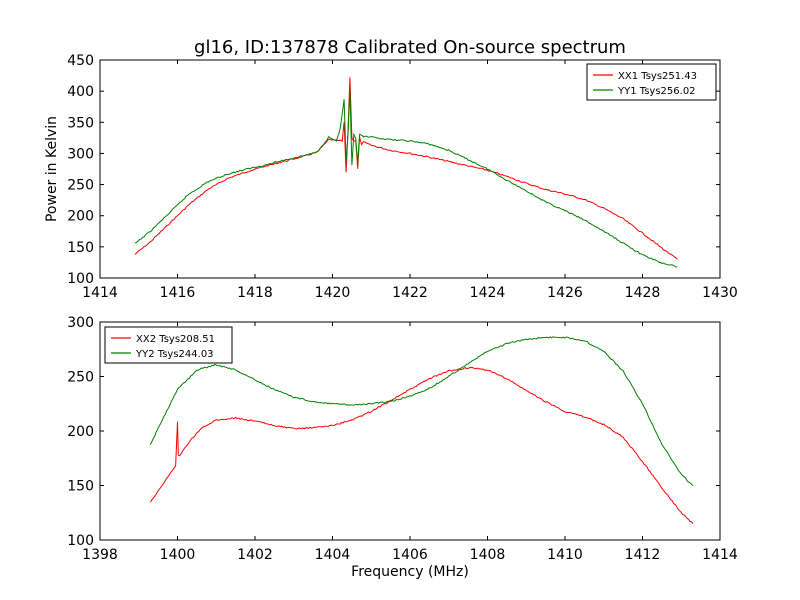  What do you see at coordinates (565, 293) in the screenshot?
I see `x-tick-label: 1426` at bounding box center [565, 293].